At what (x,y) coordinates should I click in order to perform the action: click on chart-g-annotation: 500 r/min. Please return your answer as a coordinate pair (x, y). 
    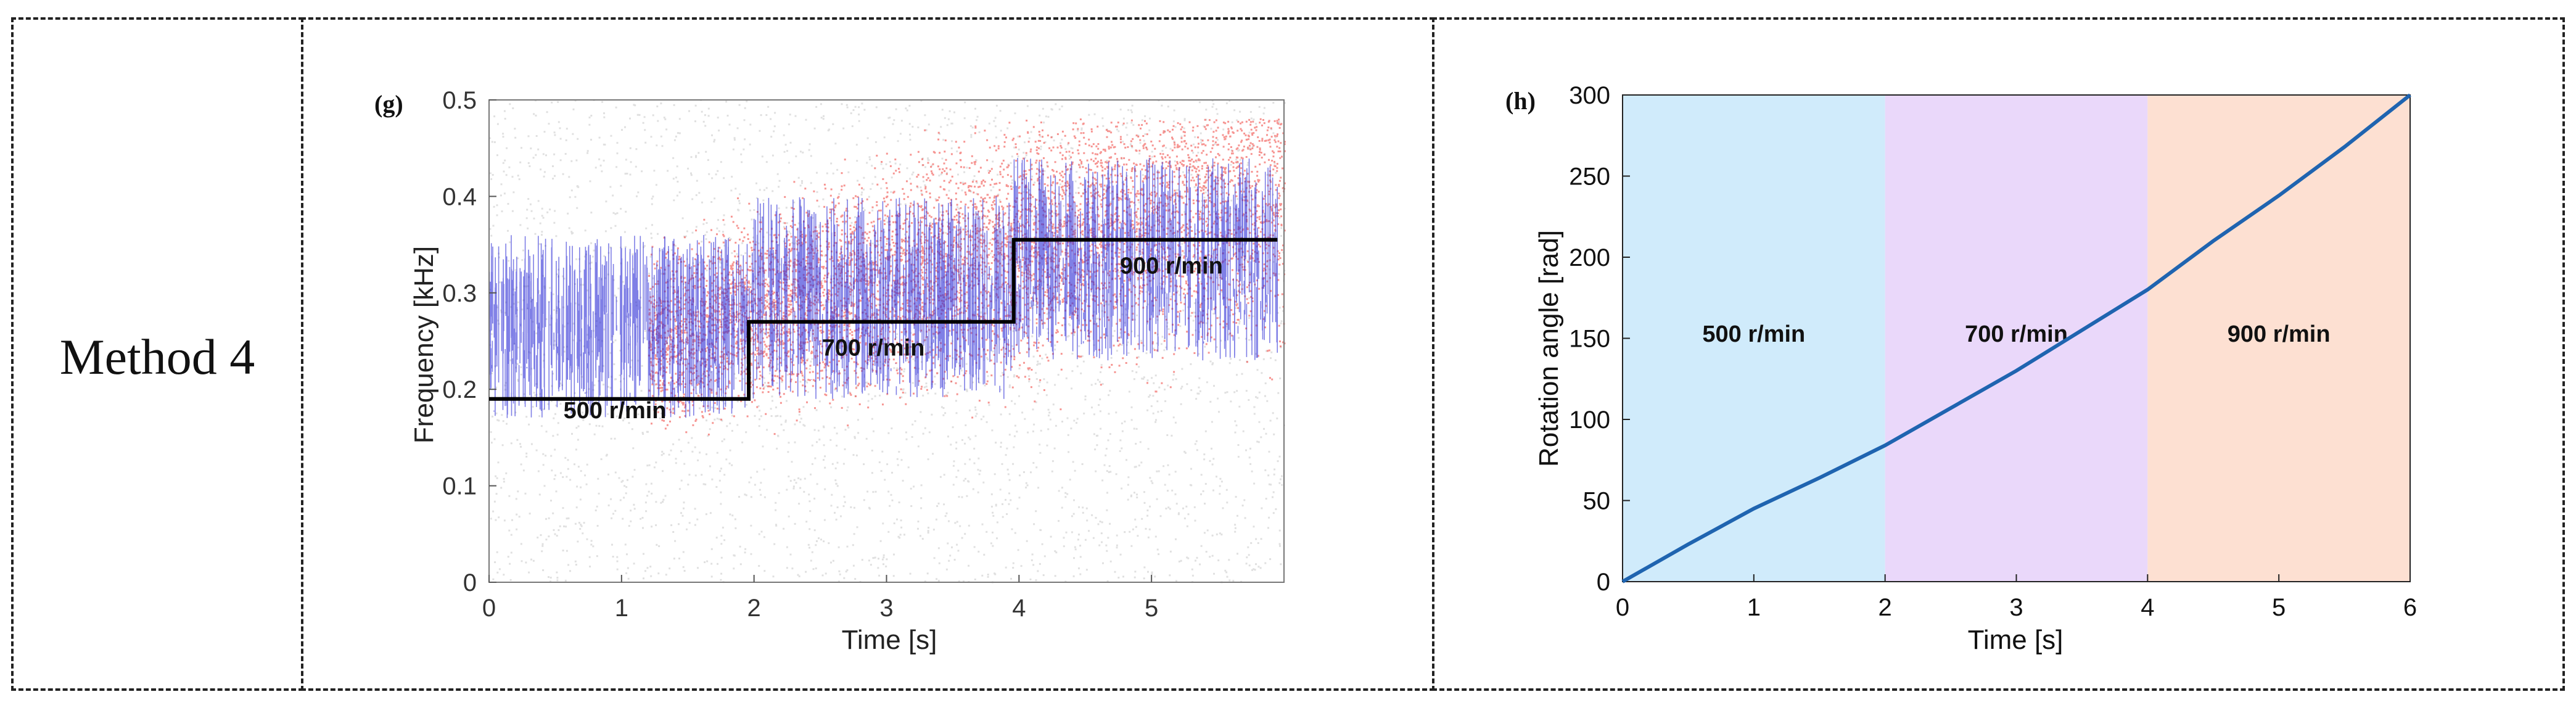
    Looking at the image, I should click on (615, 411).